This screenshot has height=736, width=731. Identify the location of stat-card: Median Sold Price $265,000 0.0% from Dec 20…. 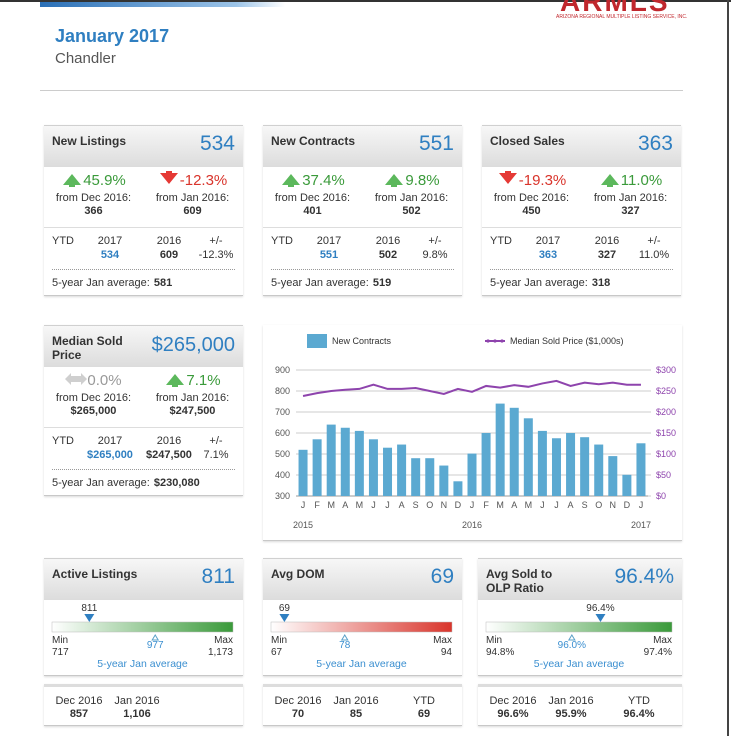
(143, 410).